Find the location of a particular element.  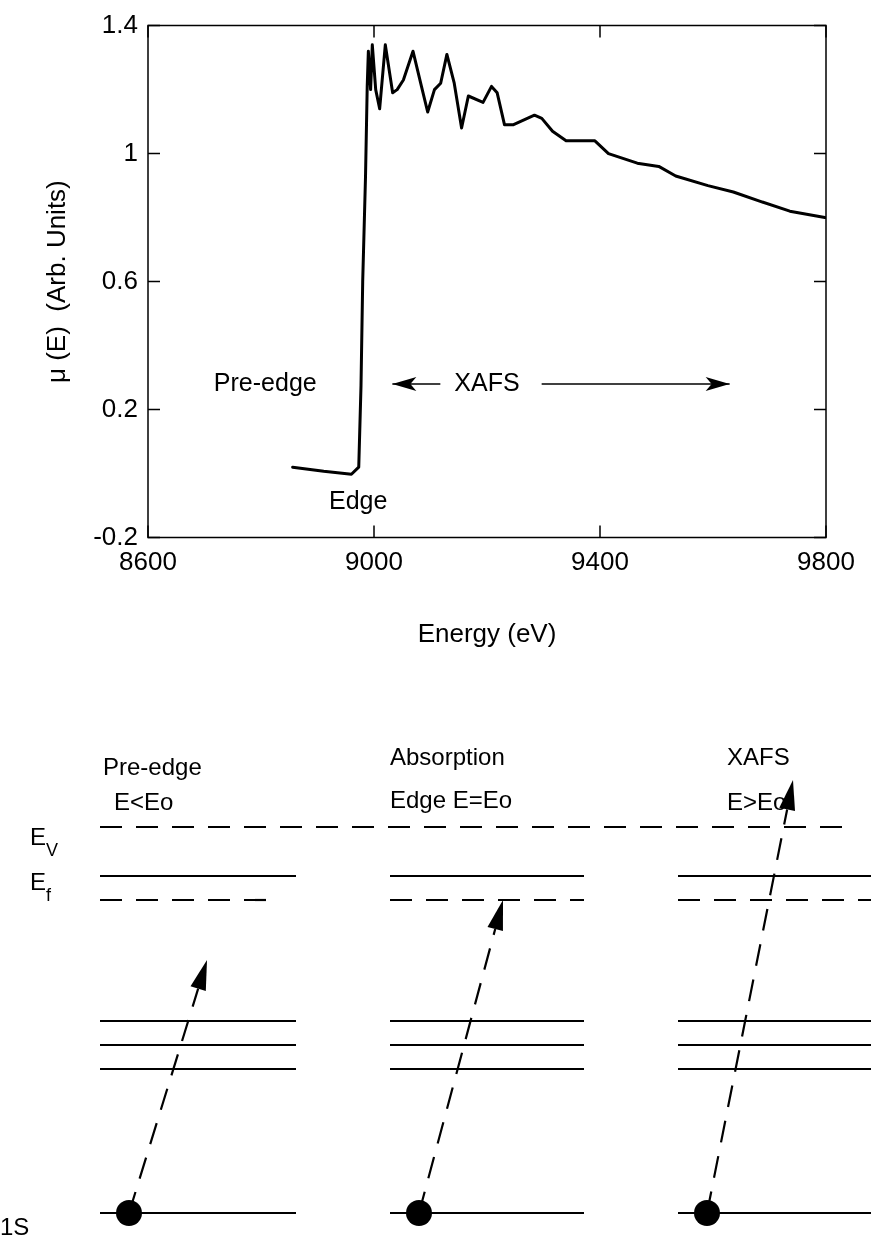

annotation: Edge is located at coordinates (358, 499).